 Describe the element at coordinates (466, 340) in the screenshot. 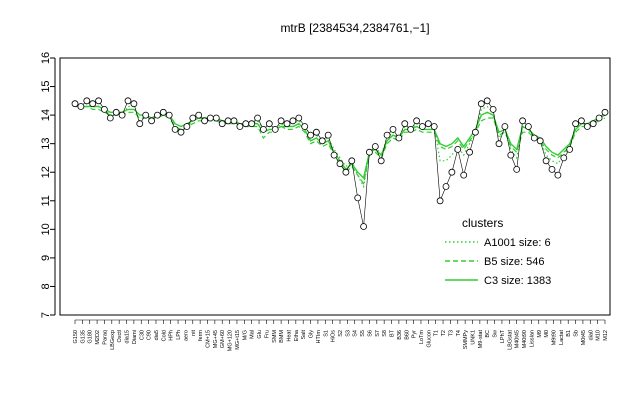

I see `x-tick-label: SMMPy` at that location.